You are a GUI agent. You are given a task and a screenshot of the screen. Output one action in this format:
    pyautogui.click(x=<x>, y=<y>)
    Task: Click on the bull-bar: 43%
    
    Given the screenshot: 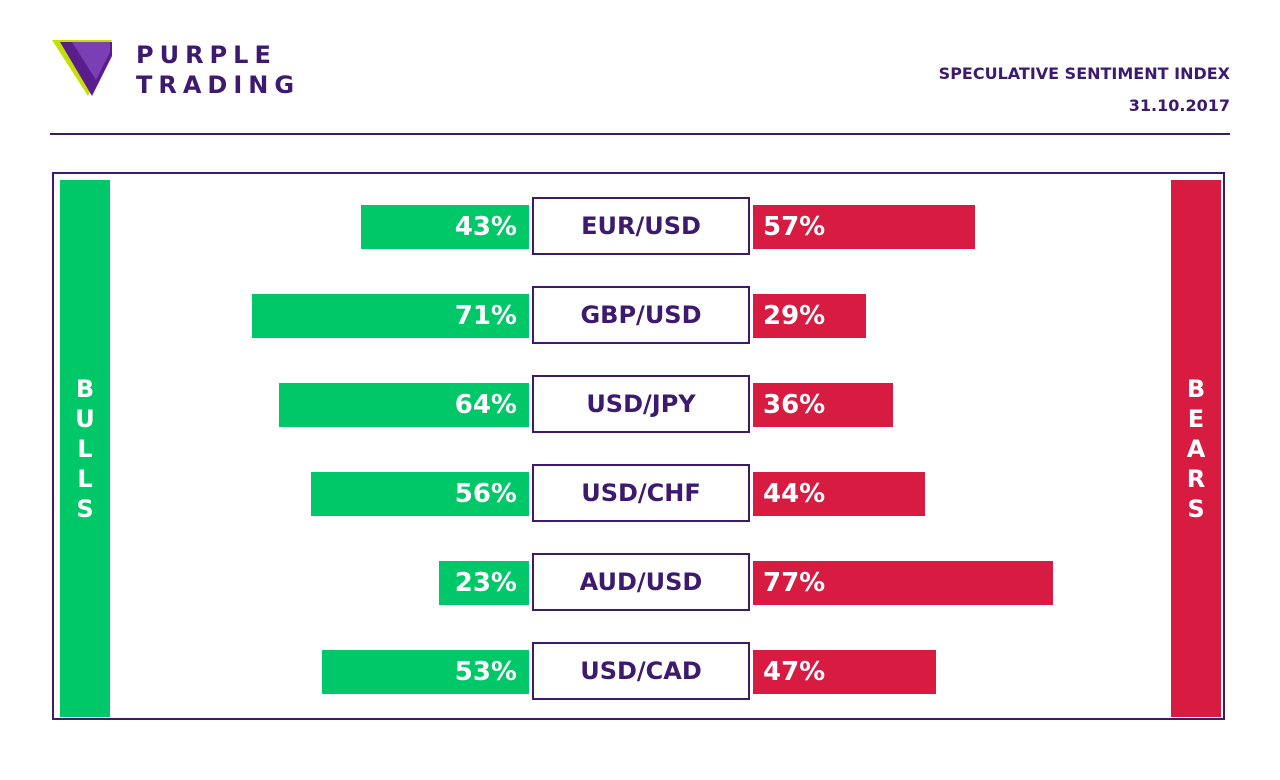 What is the action you would take?
    pyautogui.click(x=445, y=227)
    